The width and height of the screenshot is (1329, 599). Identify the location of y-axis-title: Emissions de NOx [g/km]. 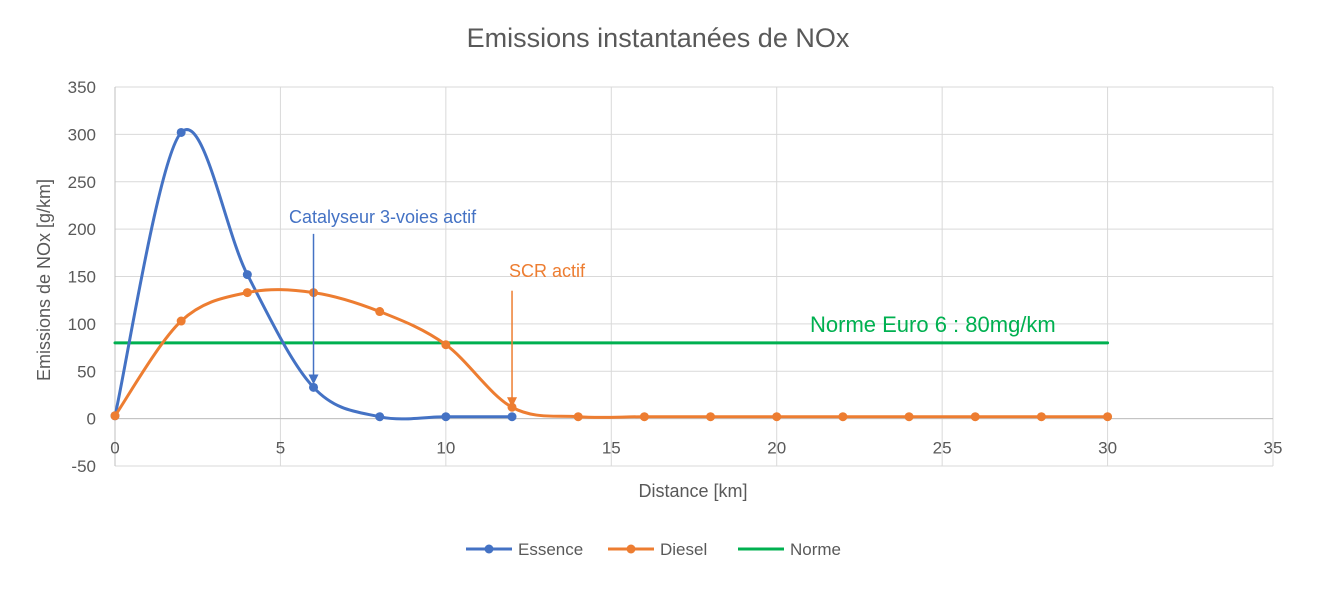
(44, 280).